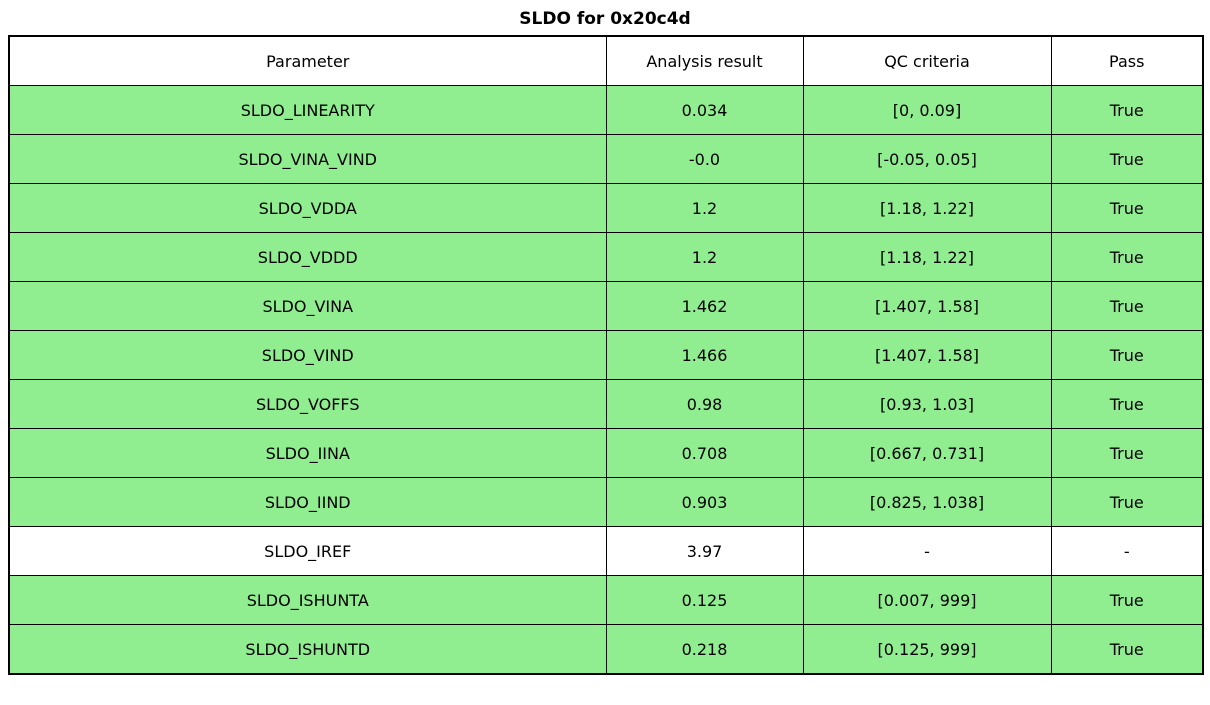 Image resolution: width=1210 pixels, height=705 pixels. What do you see at coordinates (307, 159) in the screenshot?
I see `parameter-cell: SLDO_VINA_VIND` at bounding box center [307, 159].